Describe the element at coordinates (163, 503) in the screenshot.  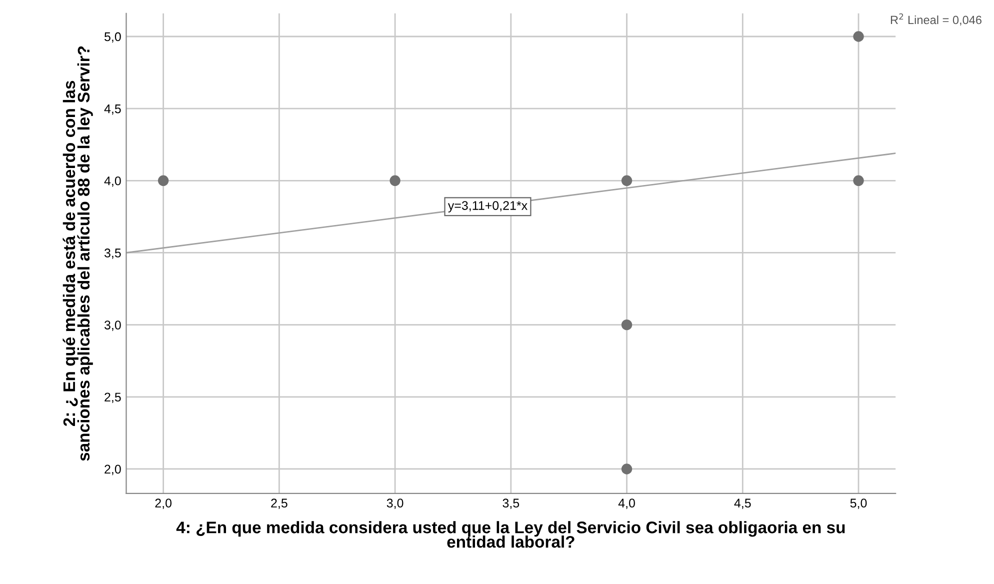
I see `x-tick-label: 2,0` at that location.